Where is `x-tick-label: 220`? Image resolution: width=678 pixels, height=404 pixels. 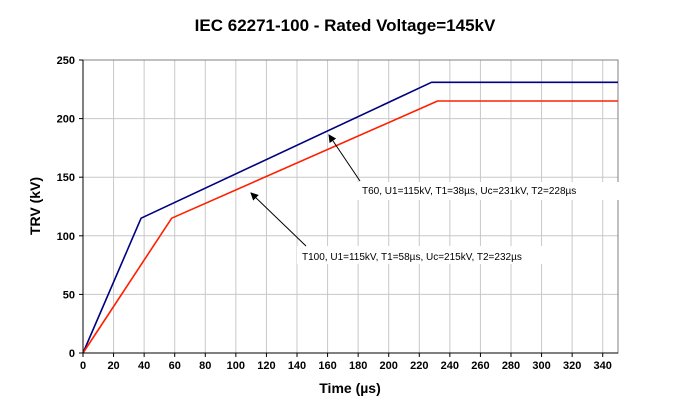 x-tick-label: 220 is located at coordinates (419, 366).